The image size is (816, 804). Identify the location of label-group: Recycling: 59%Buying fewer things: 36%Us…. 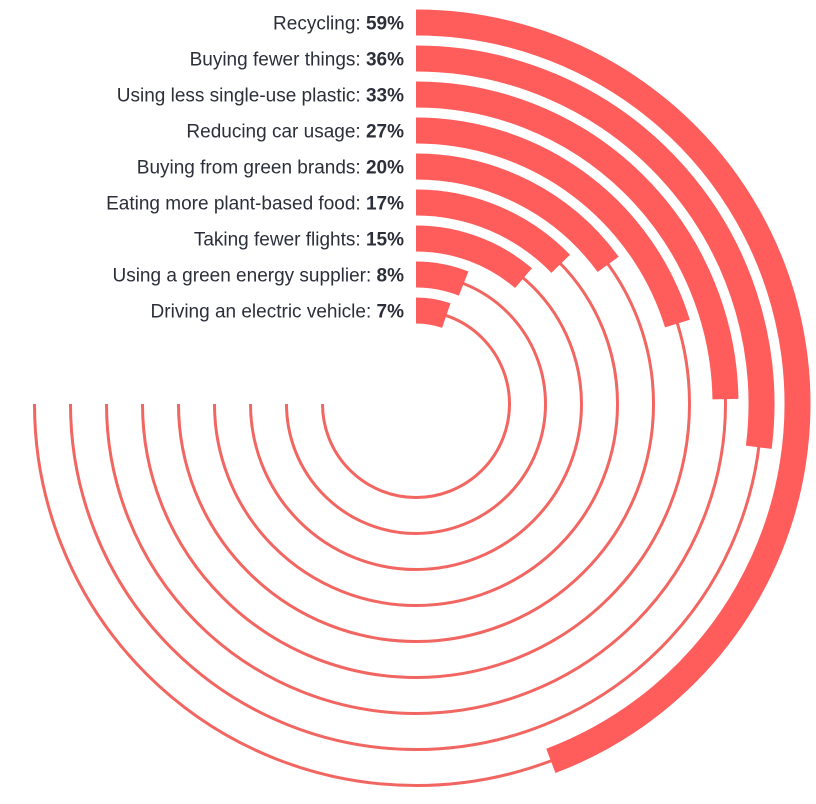
(255, 168).